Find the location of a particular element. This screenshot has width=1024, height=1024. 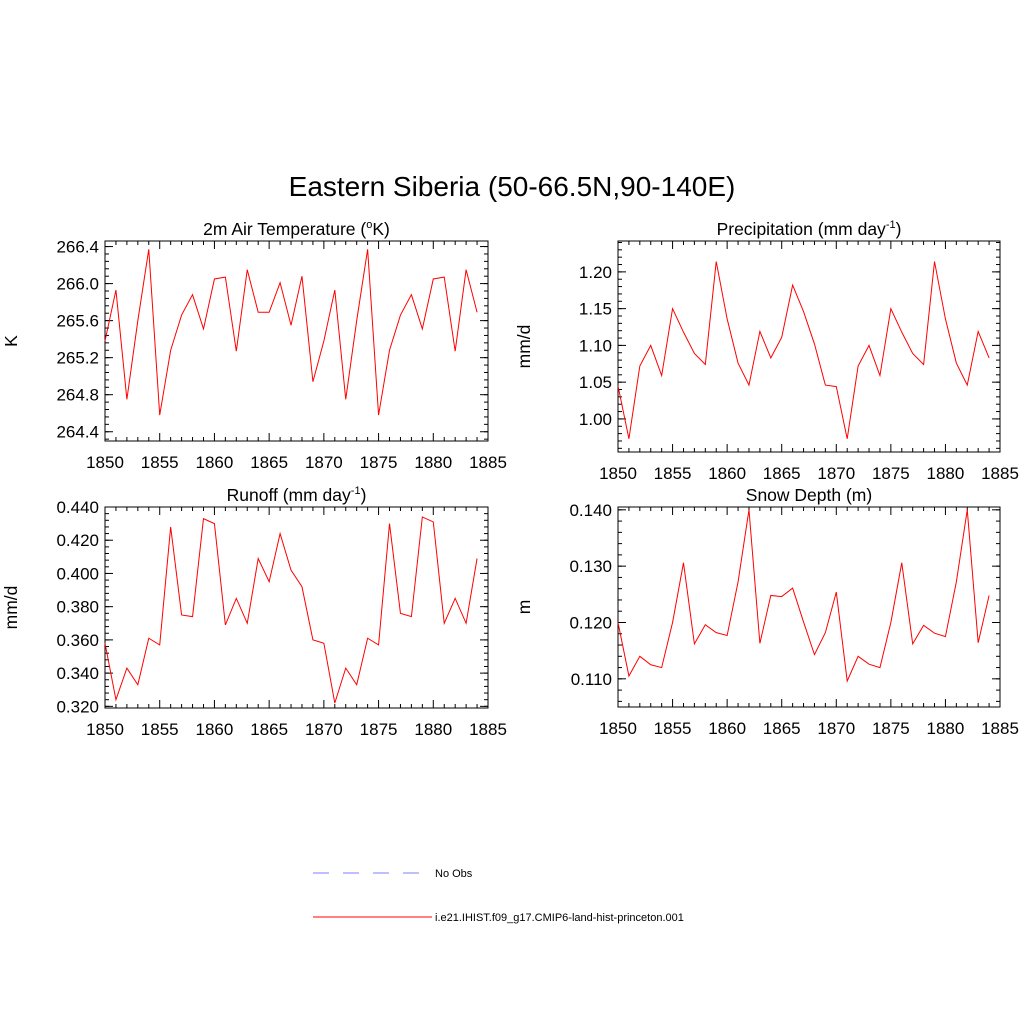

precipitation-y-tick-label: 1.20 is located at coordinates (595, 272).